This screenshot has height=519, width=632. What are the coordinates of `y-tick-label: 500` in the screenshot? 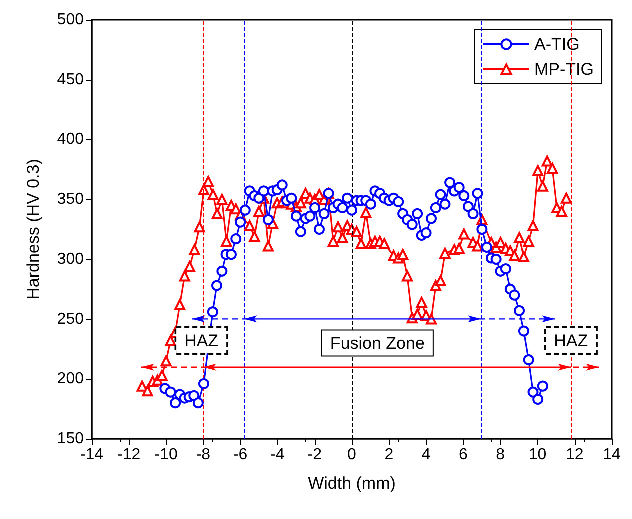 It's located at (70, 20).